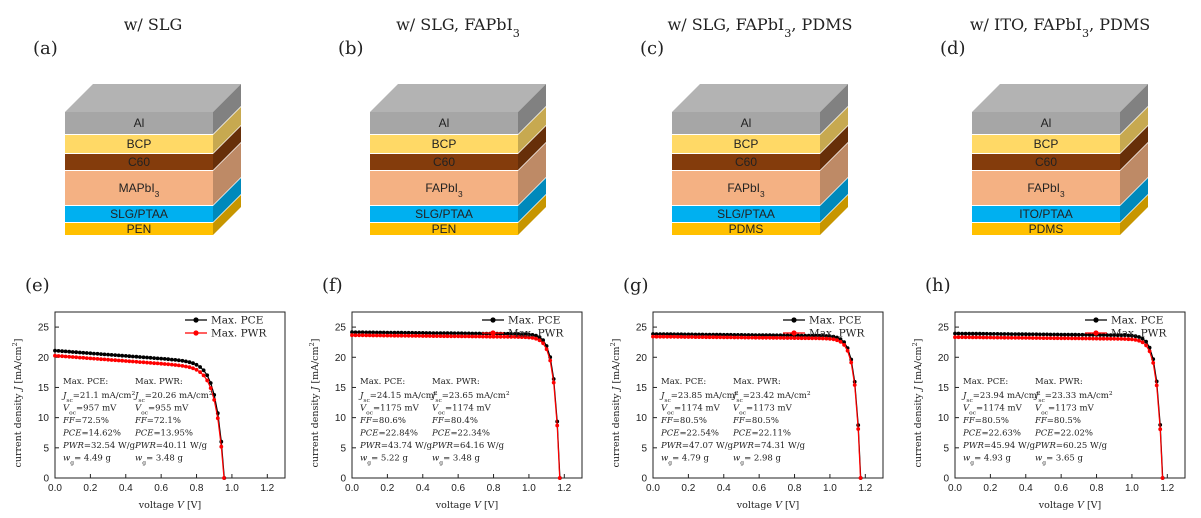 This screenshot has height=518, width=1201. I want to click on y-tick-label: 5, so click(343, 448).